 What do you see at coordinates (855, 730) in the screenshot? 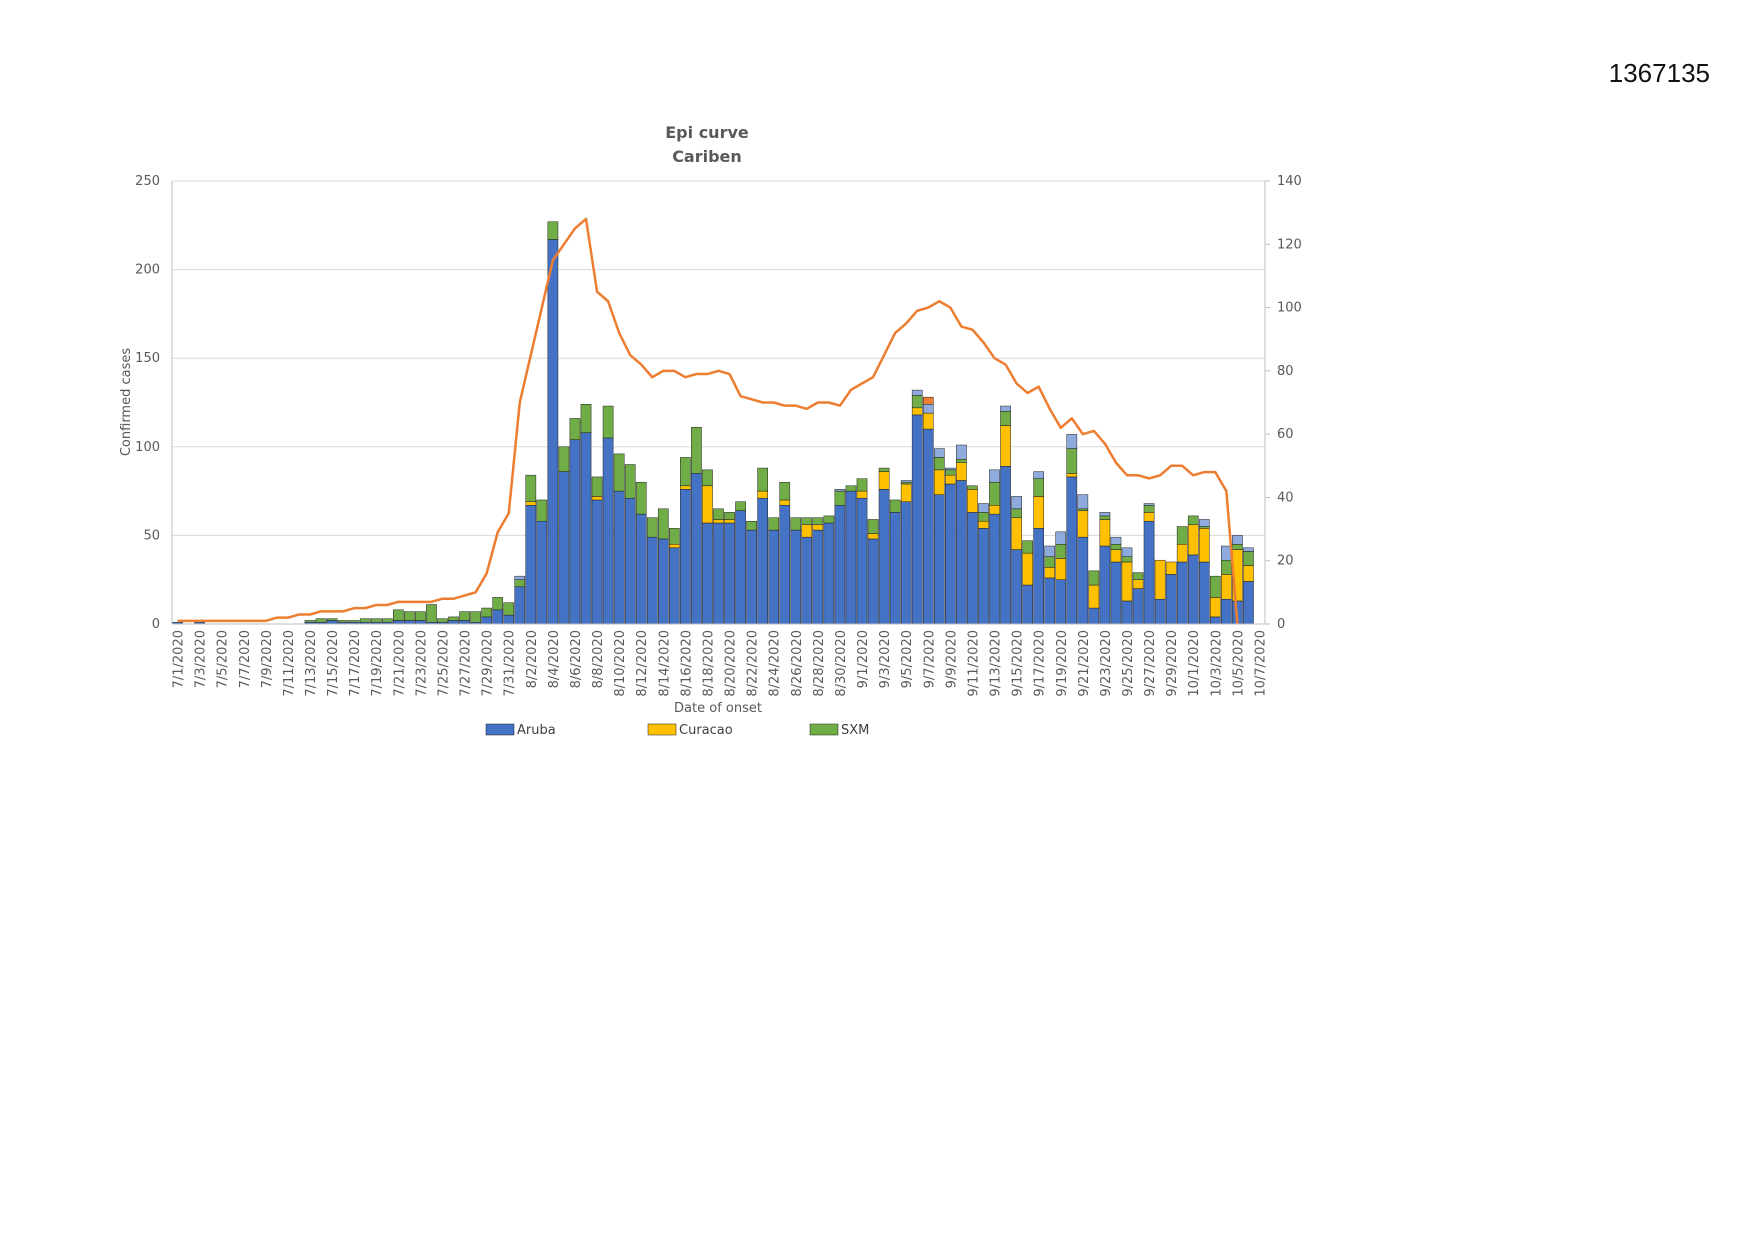
I see `legend-label-sxm: SXM` at bounding box center [855, 730].